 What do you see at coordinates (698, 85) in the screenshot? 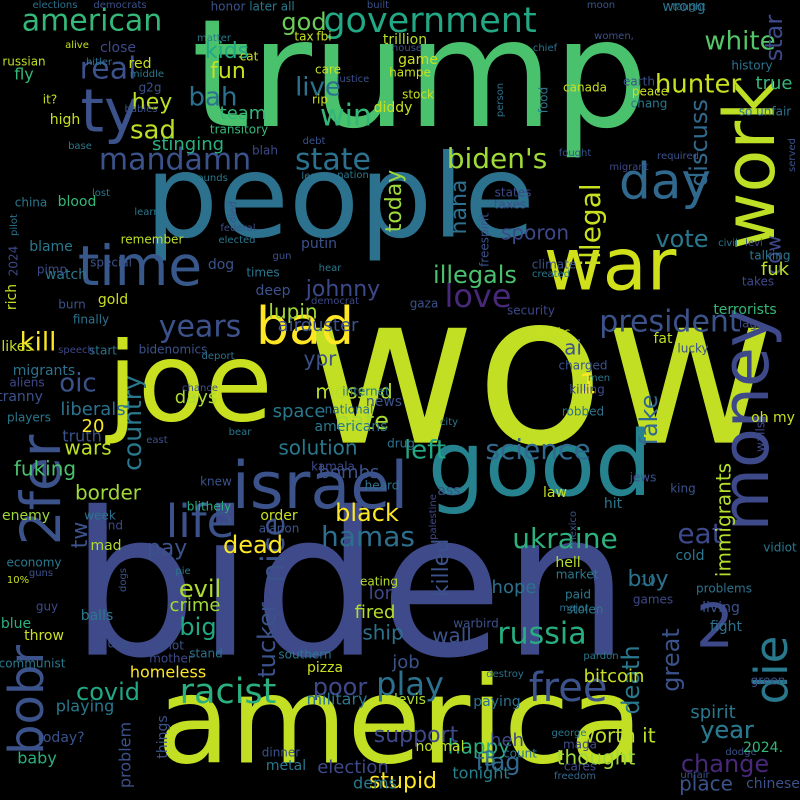
I see `word-hunter-58: hunter` at bounding box center [698, 85].